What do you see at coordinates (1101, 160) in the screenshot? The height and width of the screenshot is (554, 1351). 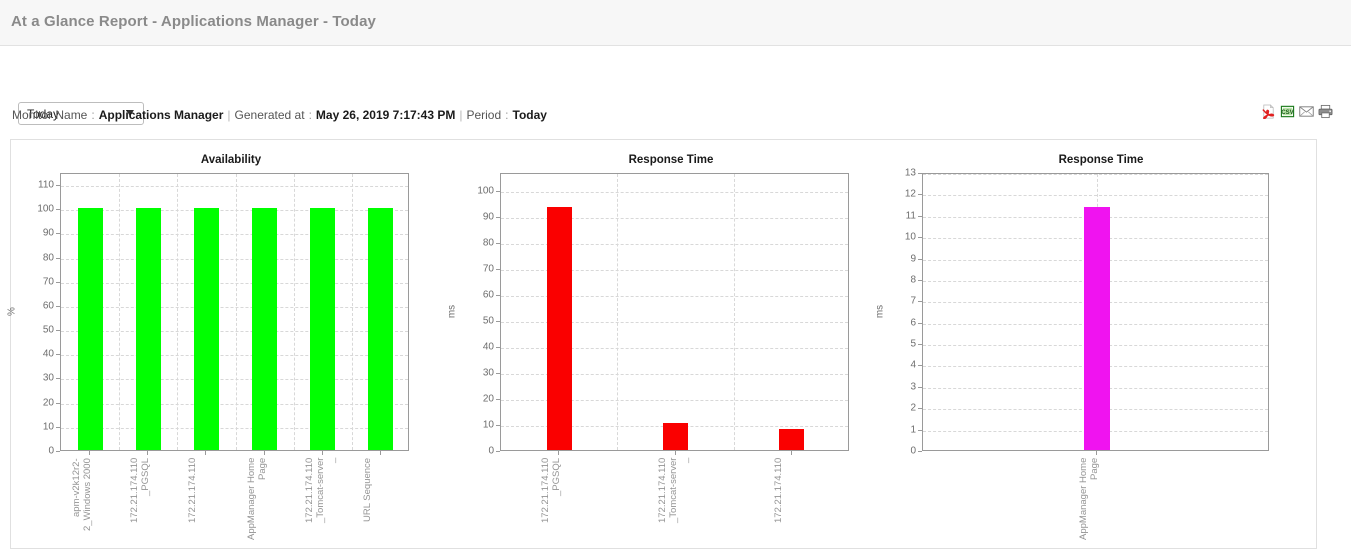 I see `chart-title: Response Time` at bounding box center [1101, 160].